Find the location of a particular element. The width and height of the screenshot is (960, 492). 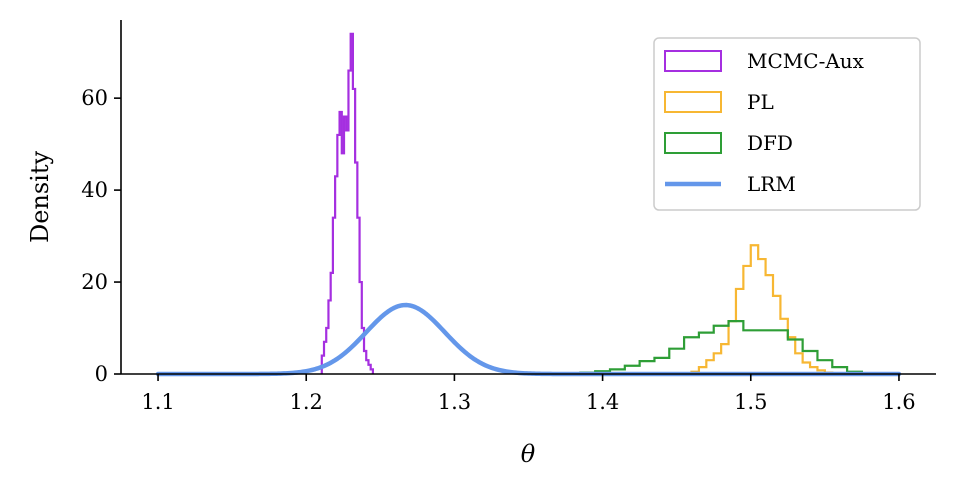

legend-swatch-dfd is located at coordinates (693, 143).